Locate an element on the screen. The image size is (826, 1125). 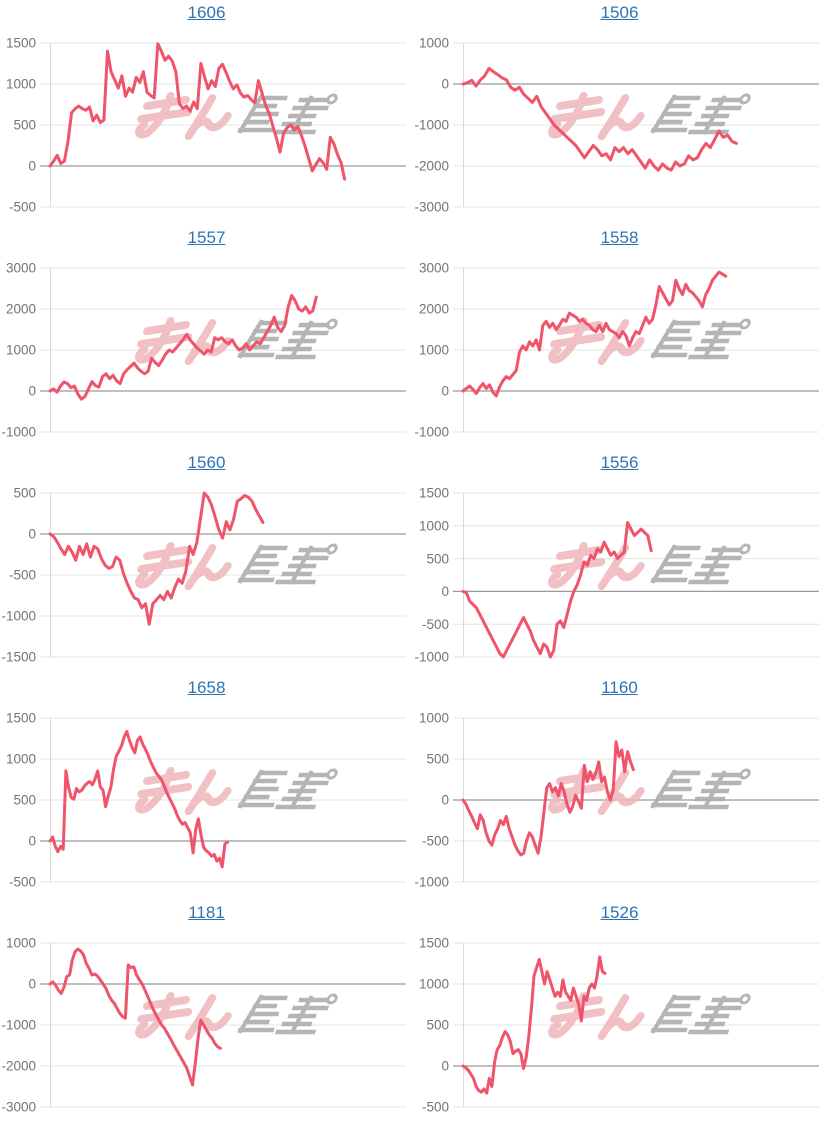
chart-title-link: 1560 is located at coordinates (206, 462).